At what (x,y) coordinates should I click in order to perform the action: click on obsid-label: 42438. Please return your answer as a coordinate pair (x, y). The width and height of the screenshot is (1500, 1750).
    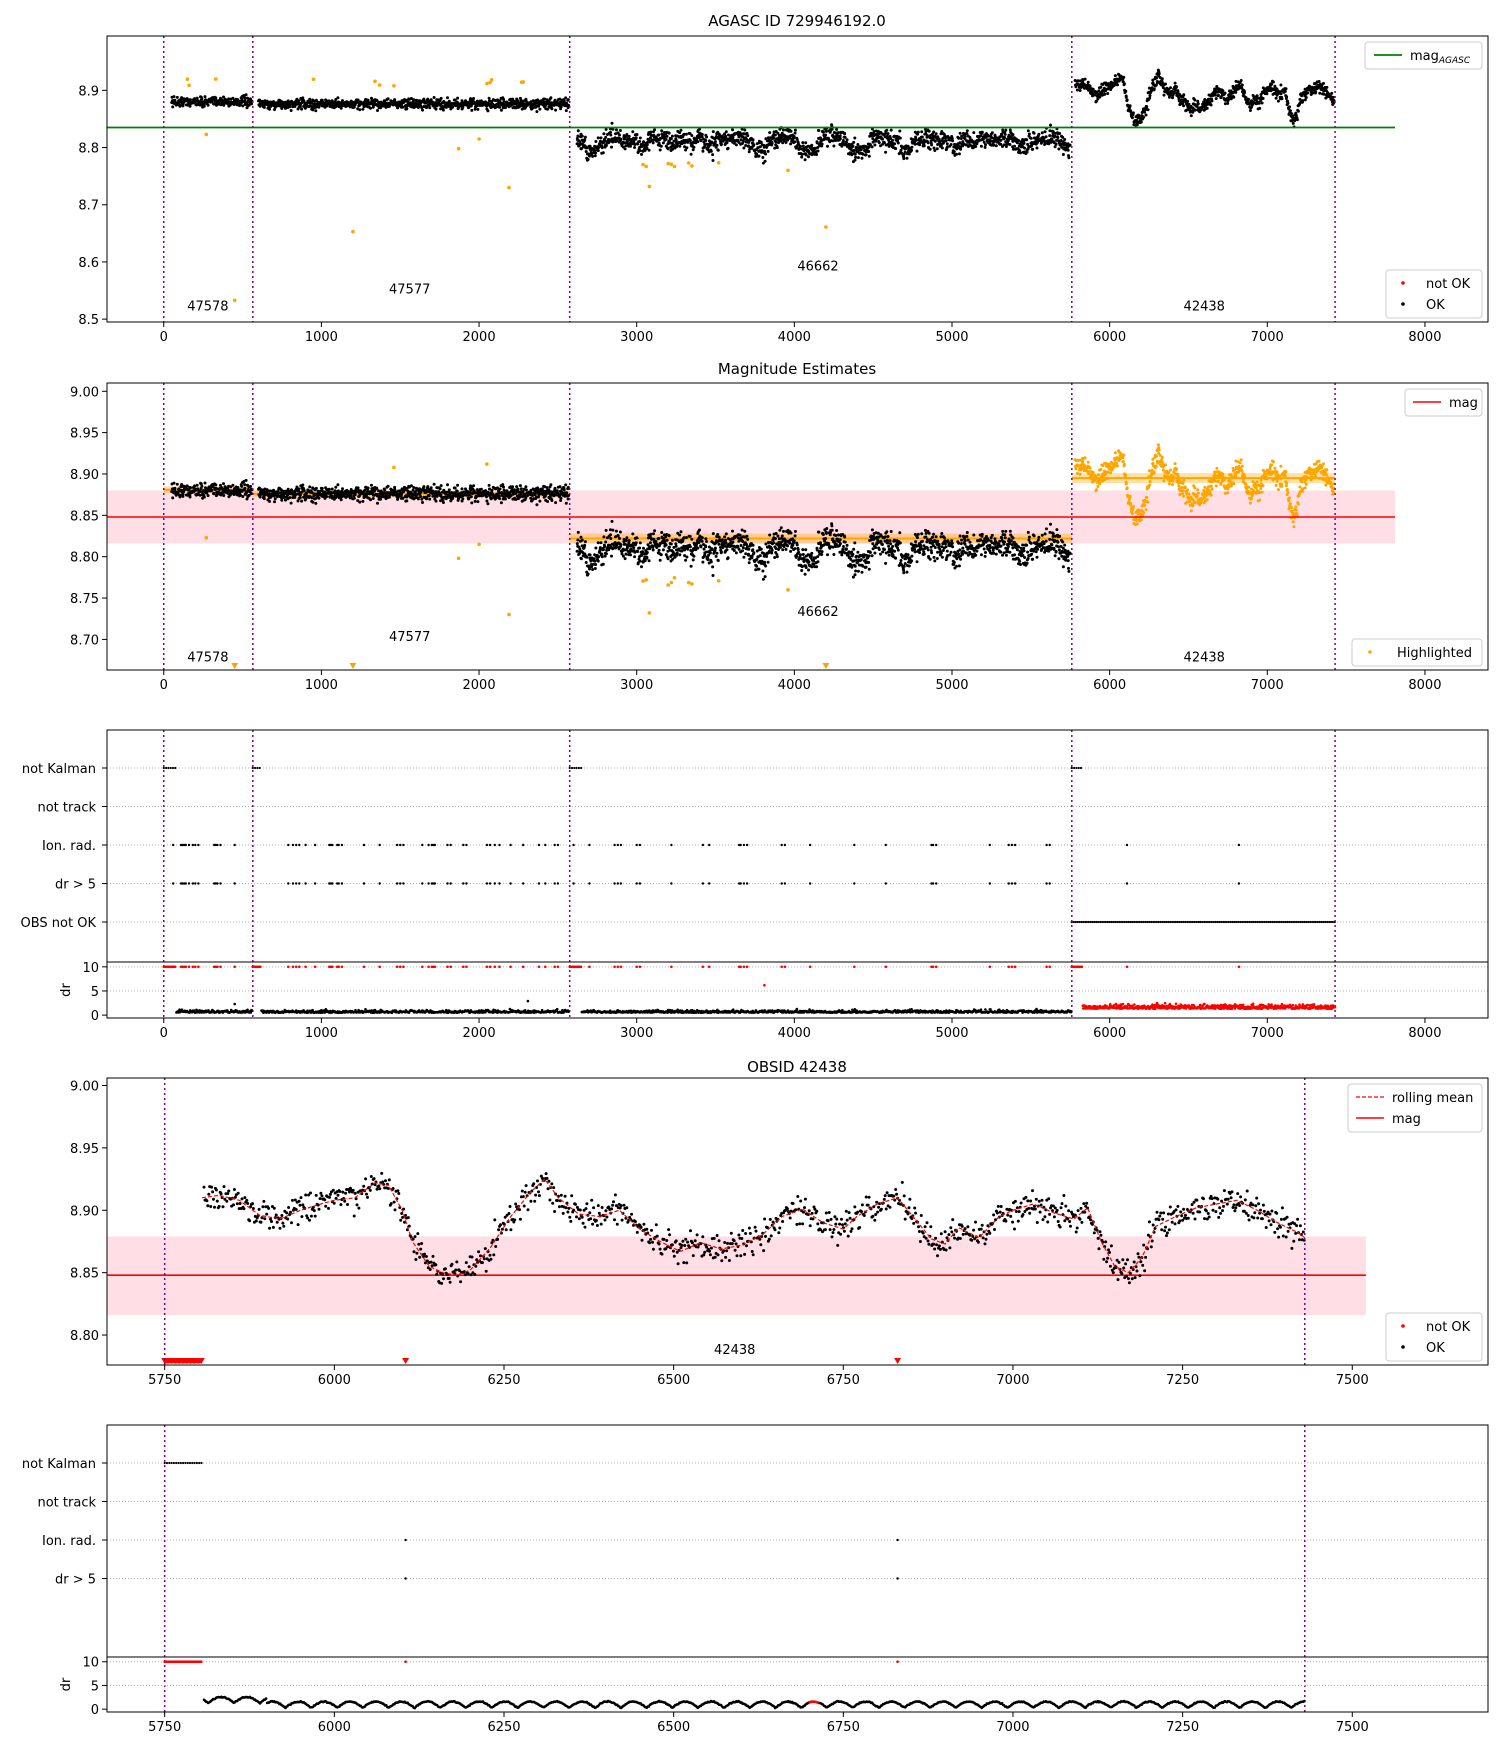
    Looking at the image, I should click on (1204, 307).